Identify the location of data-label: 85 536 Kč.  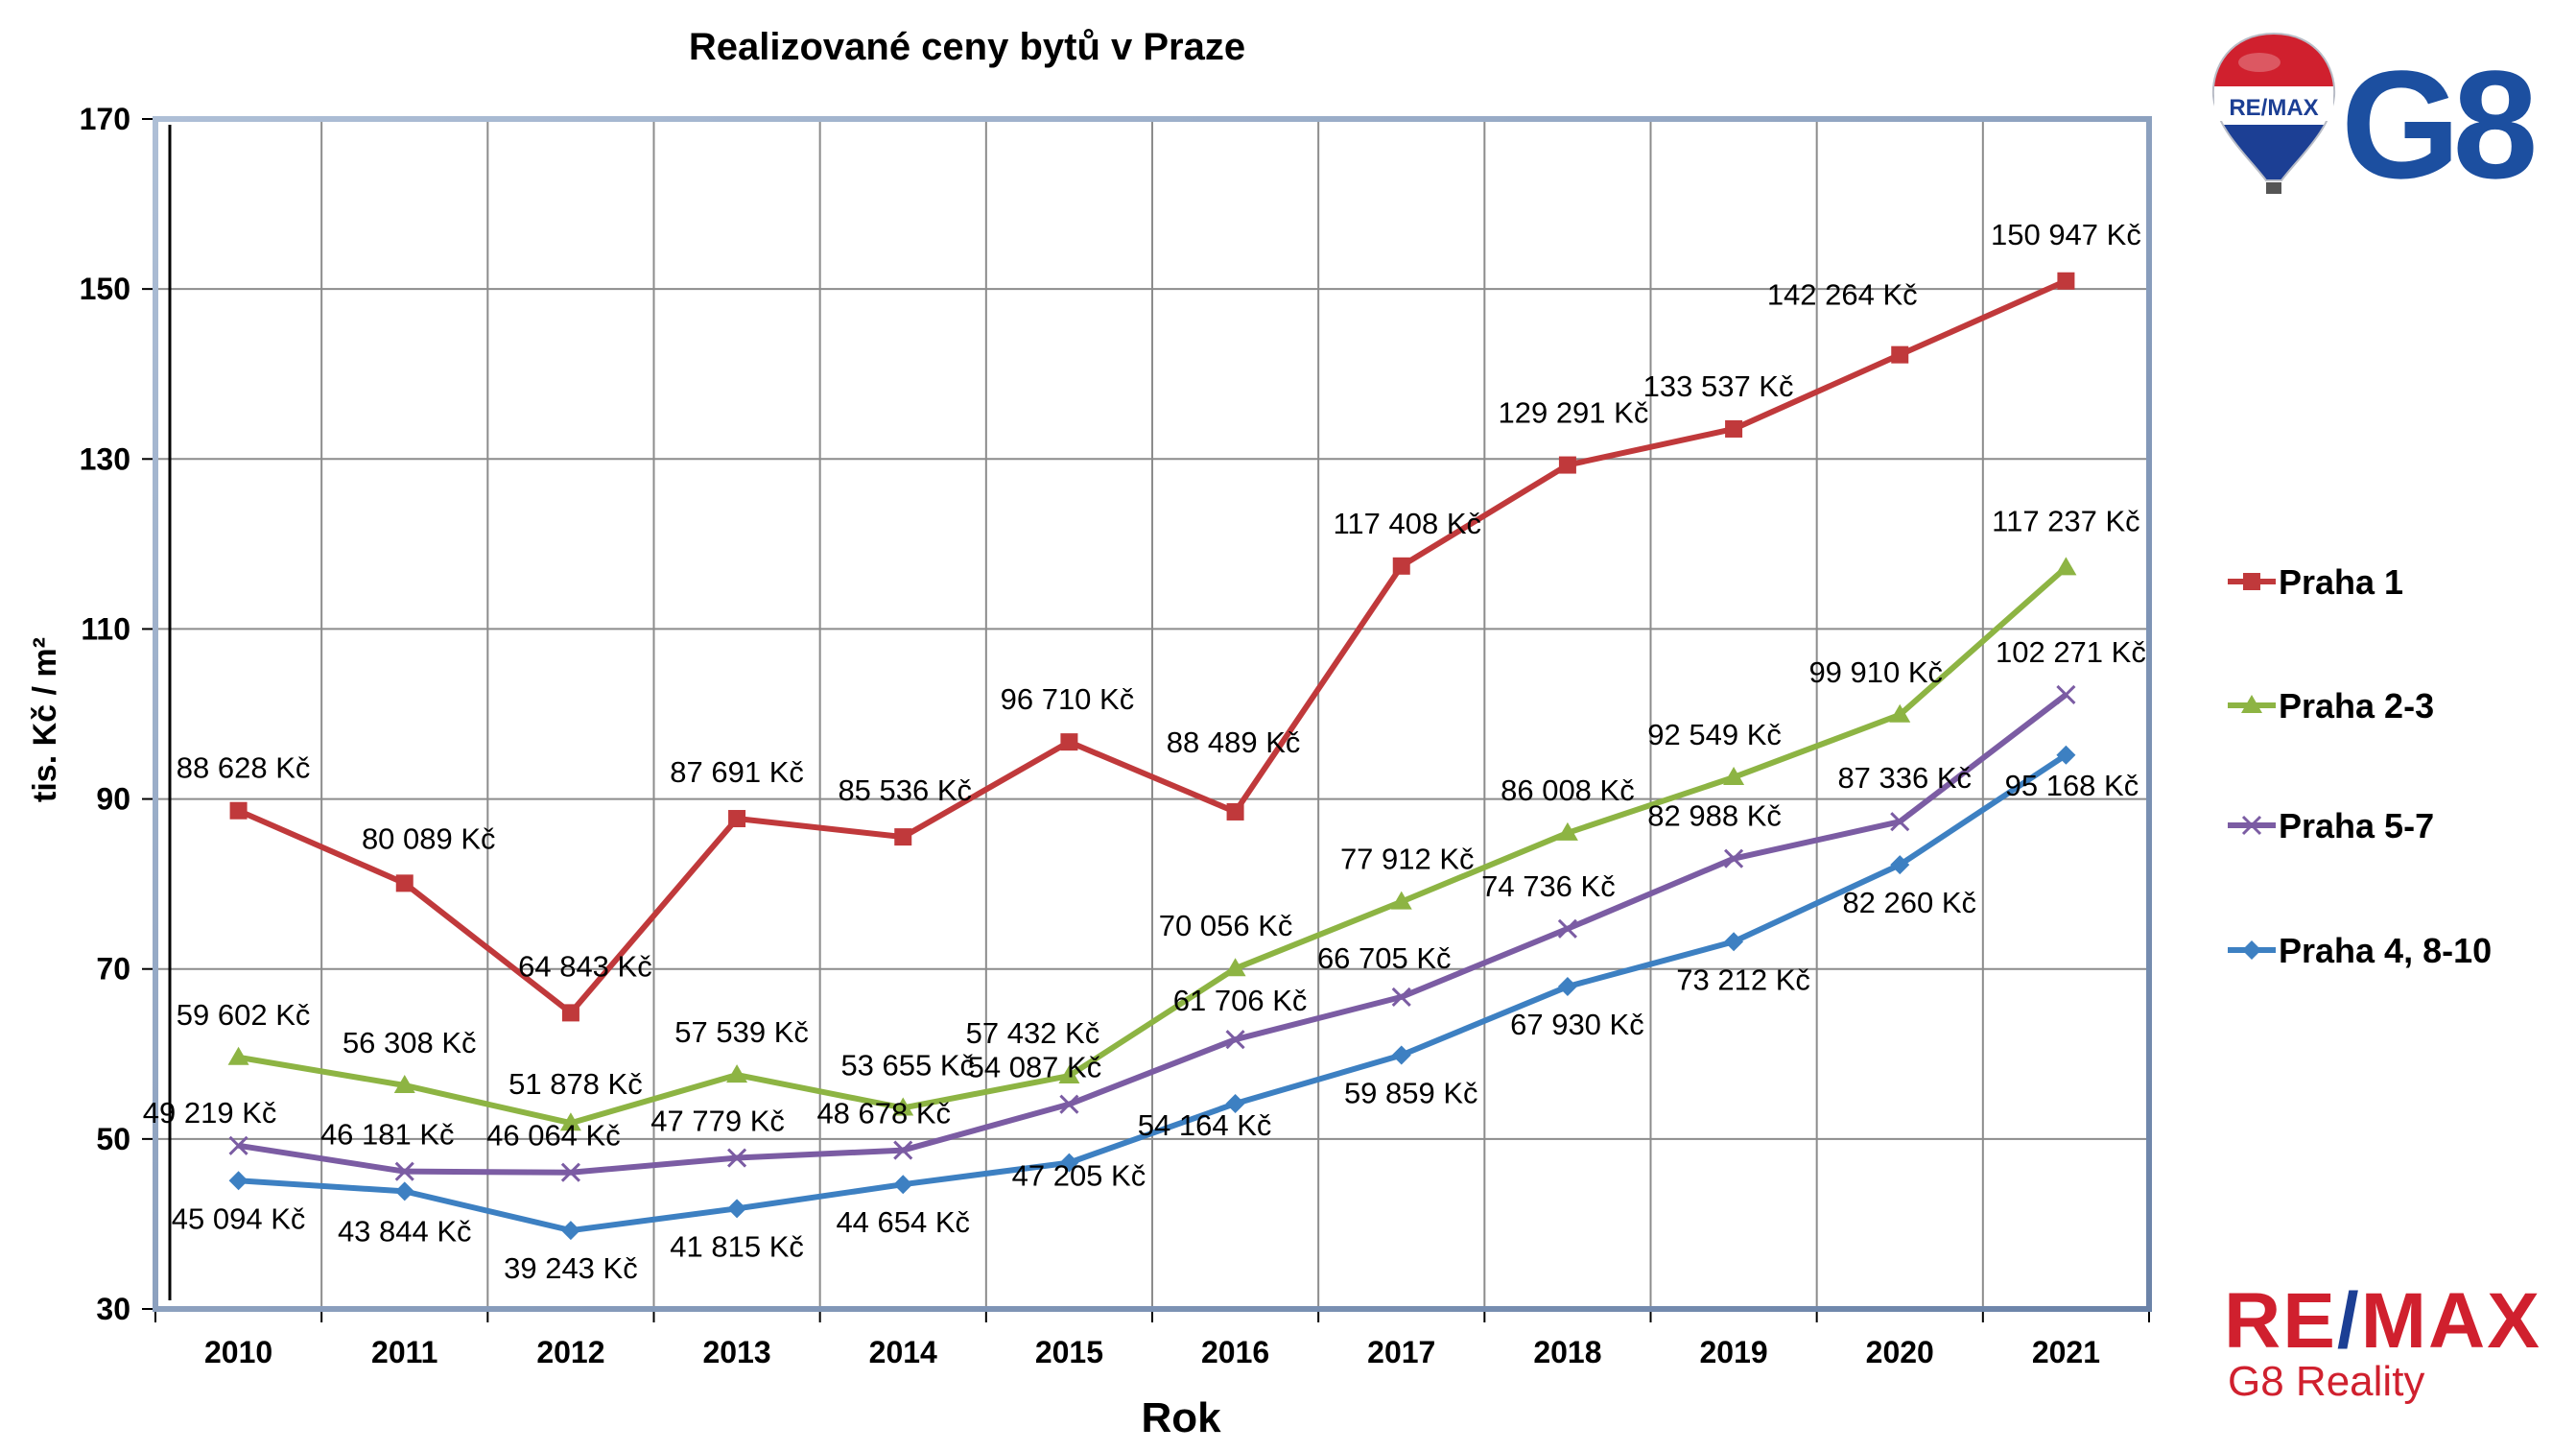
(905, 790).